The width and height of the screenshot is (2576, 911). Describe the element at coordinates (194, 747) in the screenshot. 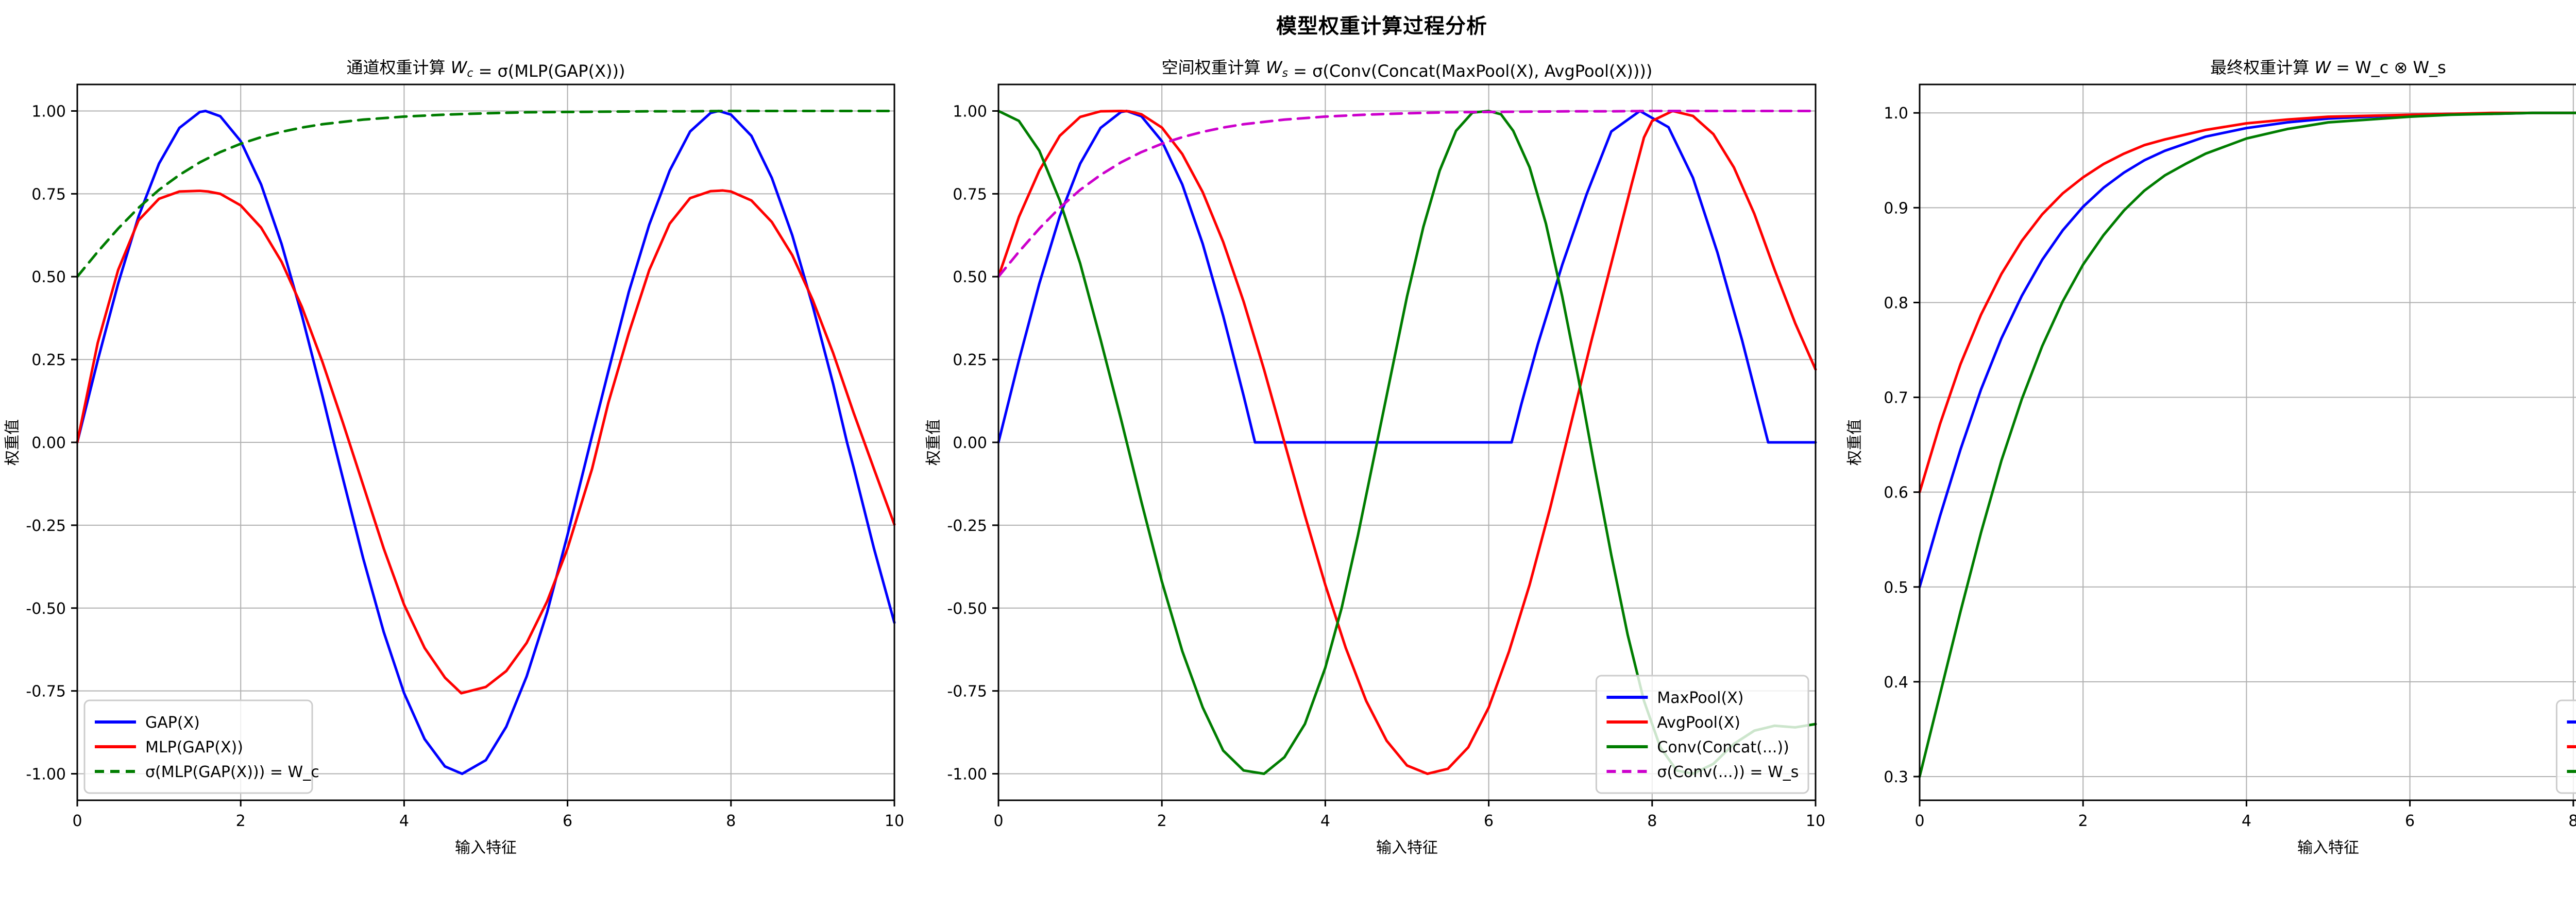

I see `legend-label-1: MLP(GAP(X))` at that location.